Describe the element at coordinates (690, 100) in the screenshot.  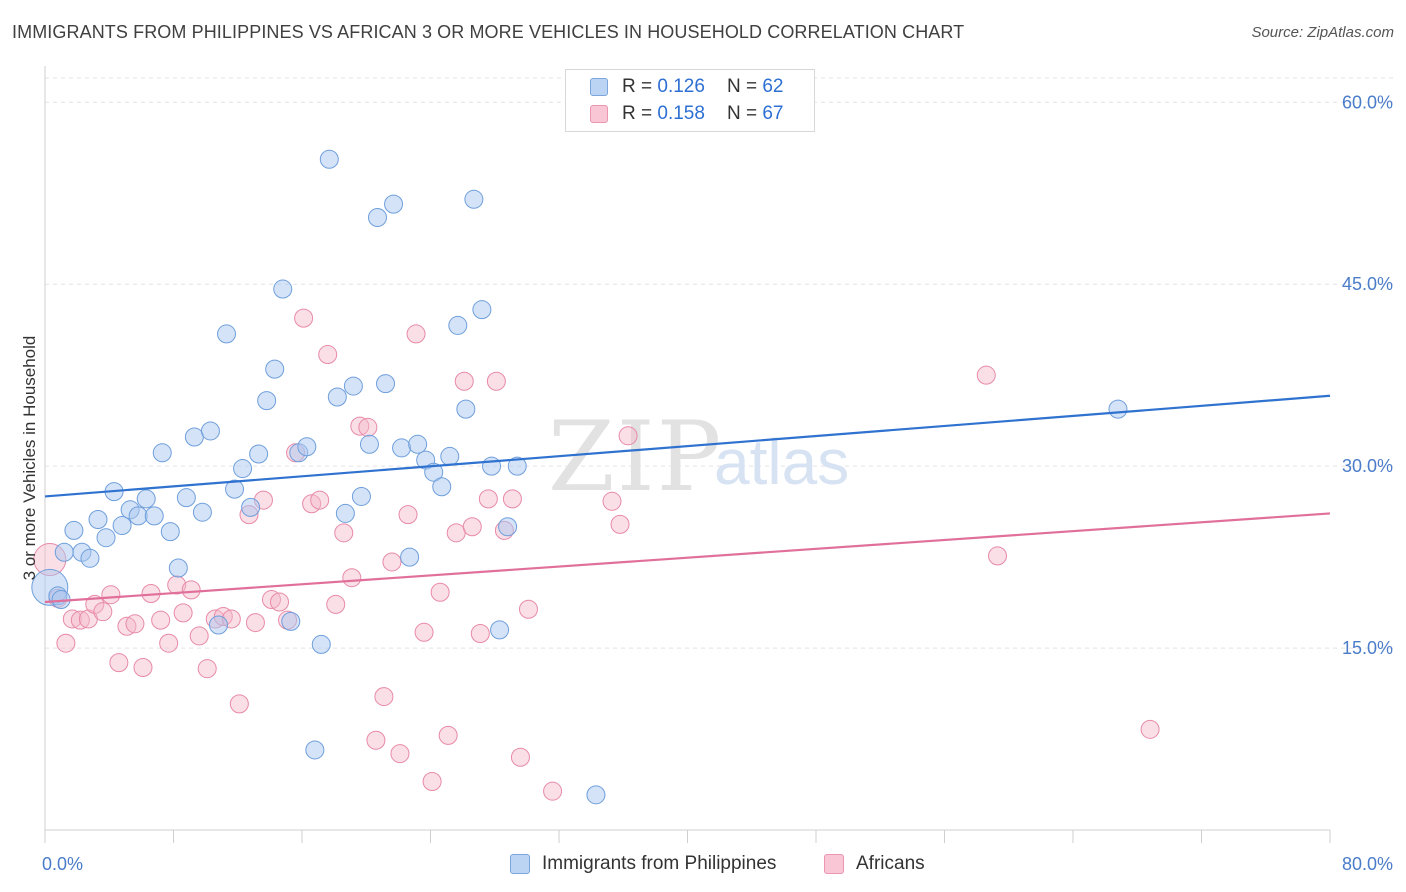
I see `correlation-legend: R = 0.126 N = 62 R = 0.158 N = 67` at that location.